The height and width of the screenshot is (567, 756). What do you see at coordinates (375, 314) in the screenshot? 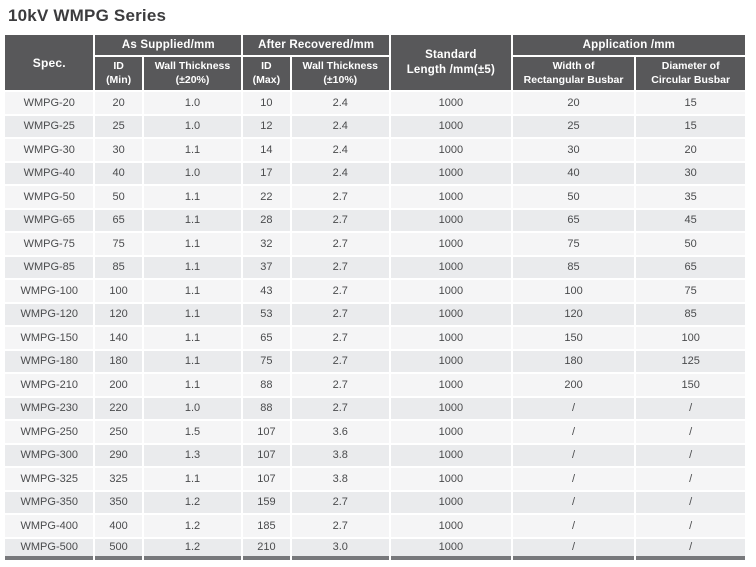
I see `table-row: WMPG-120 120 1.1 53 2.7 1000 120 85` at bounding box center [375, 314].